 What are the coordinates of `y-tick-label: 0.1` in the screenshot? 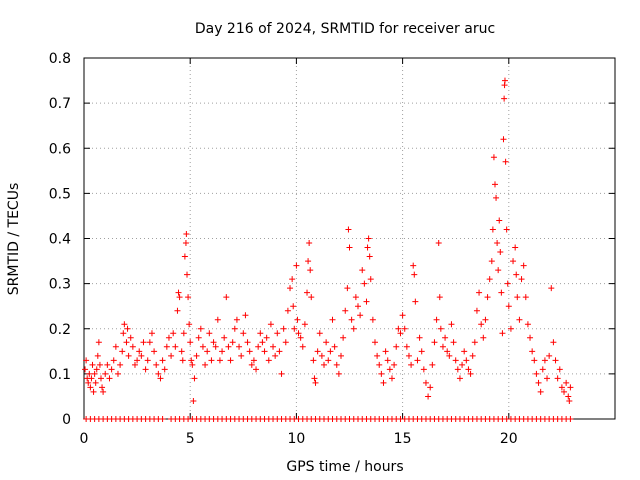 It's located at (60, 375).